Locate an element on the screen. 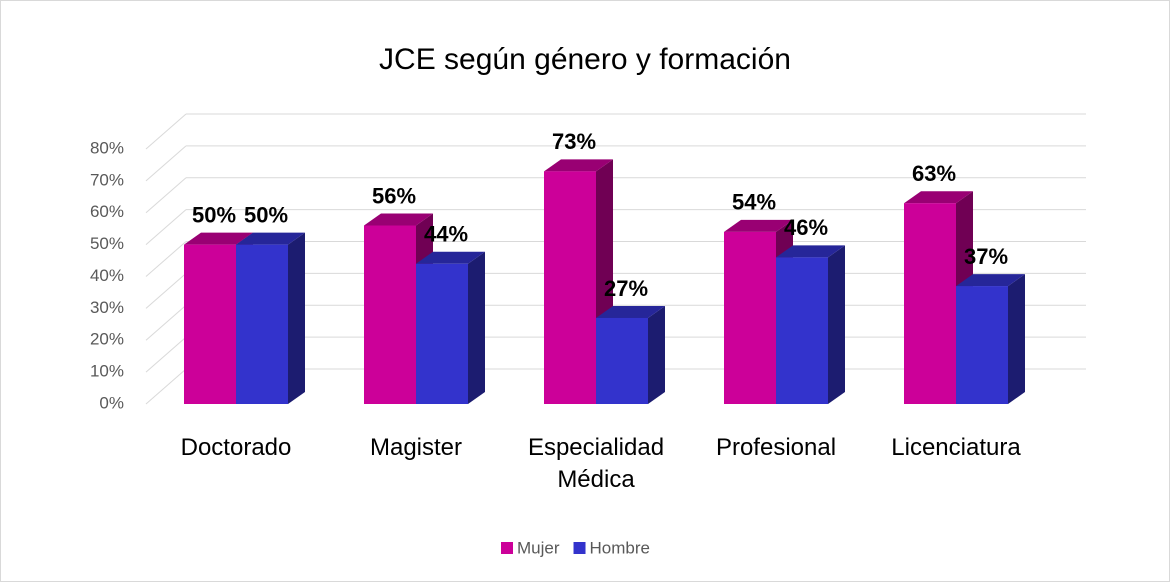 This screenshot has height=582, width=1170. y-tick-label: 40% is located at coordinates (107, 275).